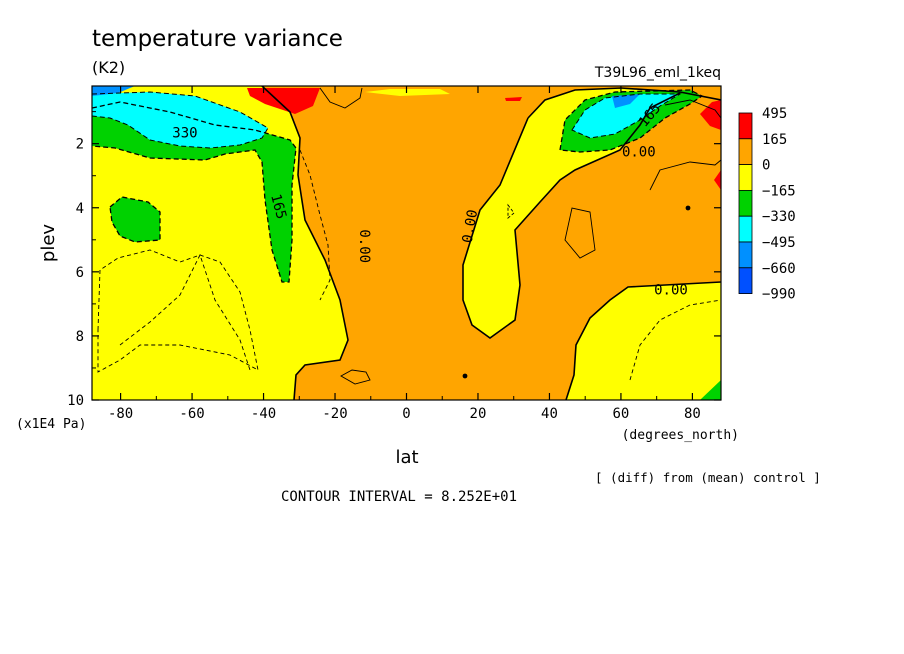 The height and width of the screenshot is (654, 904). What do you see at coordinates (779, 243) in the screenshot?
I see `colorbar-label: −495` at bounding box center [779, 243].